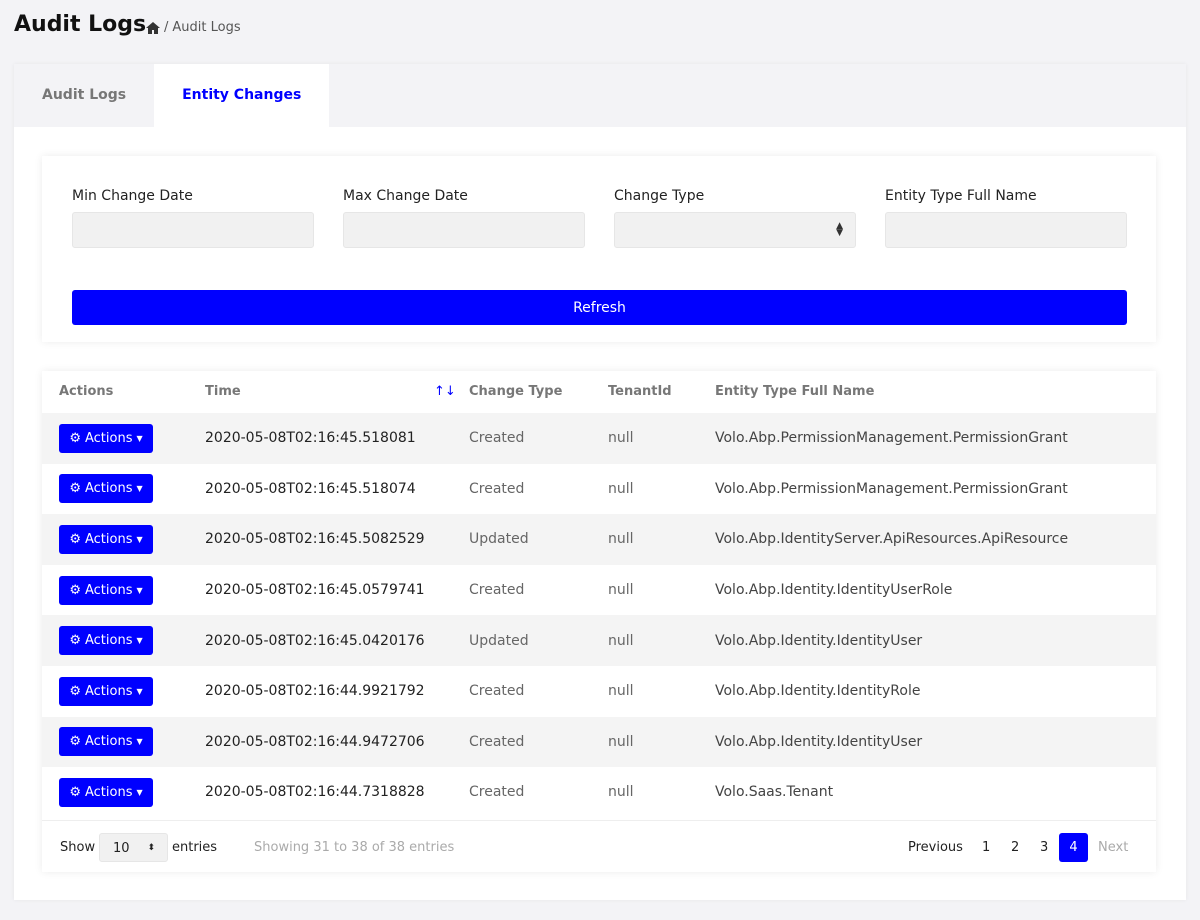 This screenshot has width=1200, height=920. Describe the element at coordinates (499, 539) in the screenshot. I see `cell-change-type: Updated` at that location.